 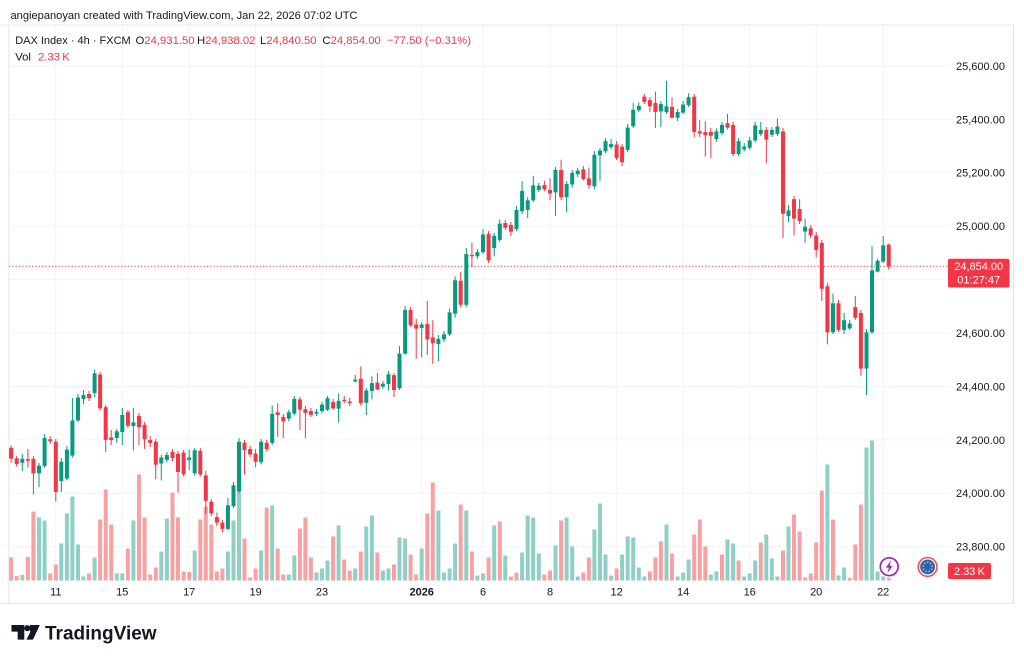 What do you see at coordinates (101, 633) in the screenshot?
I see `svg-text: TradingView` at bounding box center [101, 633].